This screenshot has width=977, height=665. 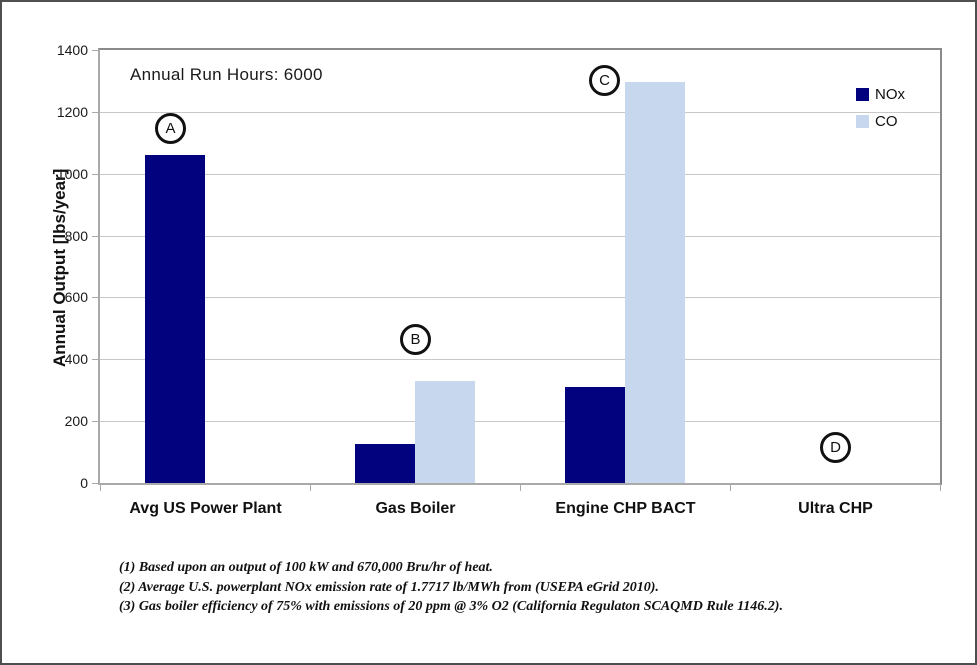 What do you see at coordinates (76, 359) in the screenshot?
I see `y-tick-label-400: 400` at bounding box center [76, 359].